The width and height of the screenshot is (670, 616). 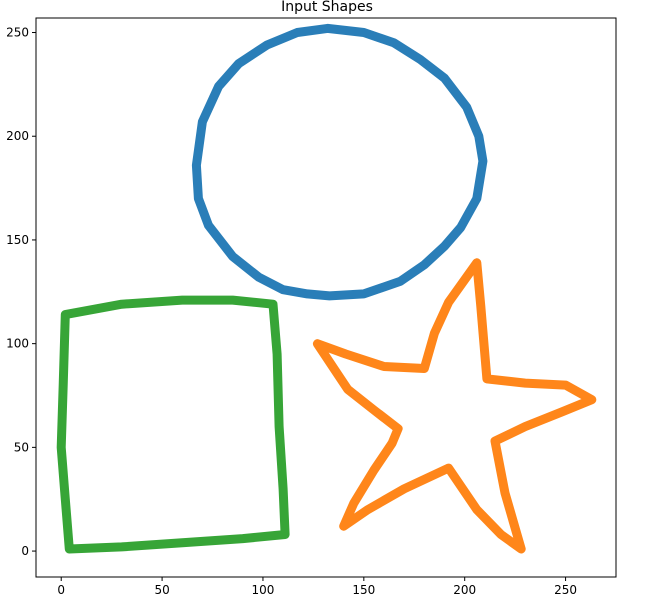 I want to click on x-tick-label-3: 150, so click(x=363, y=590).